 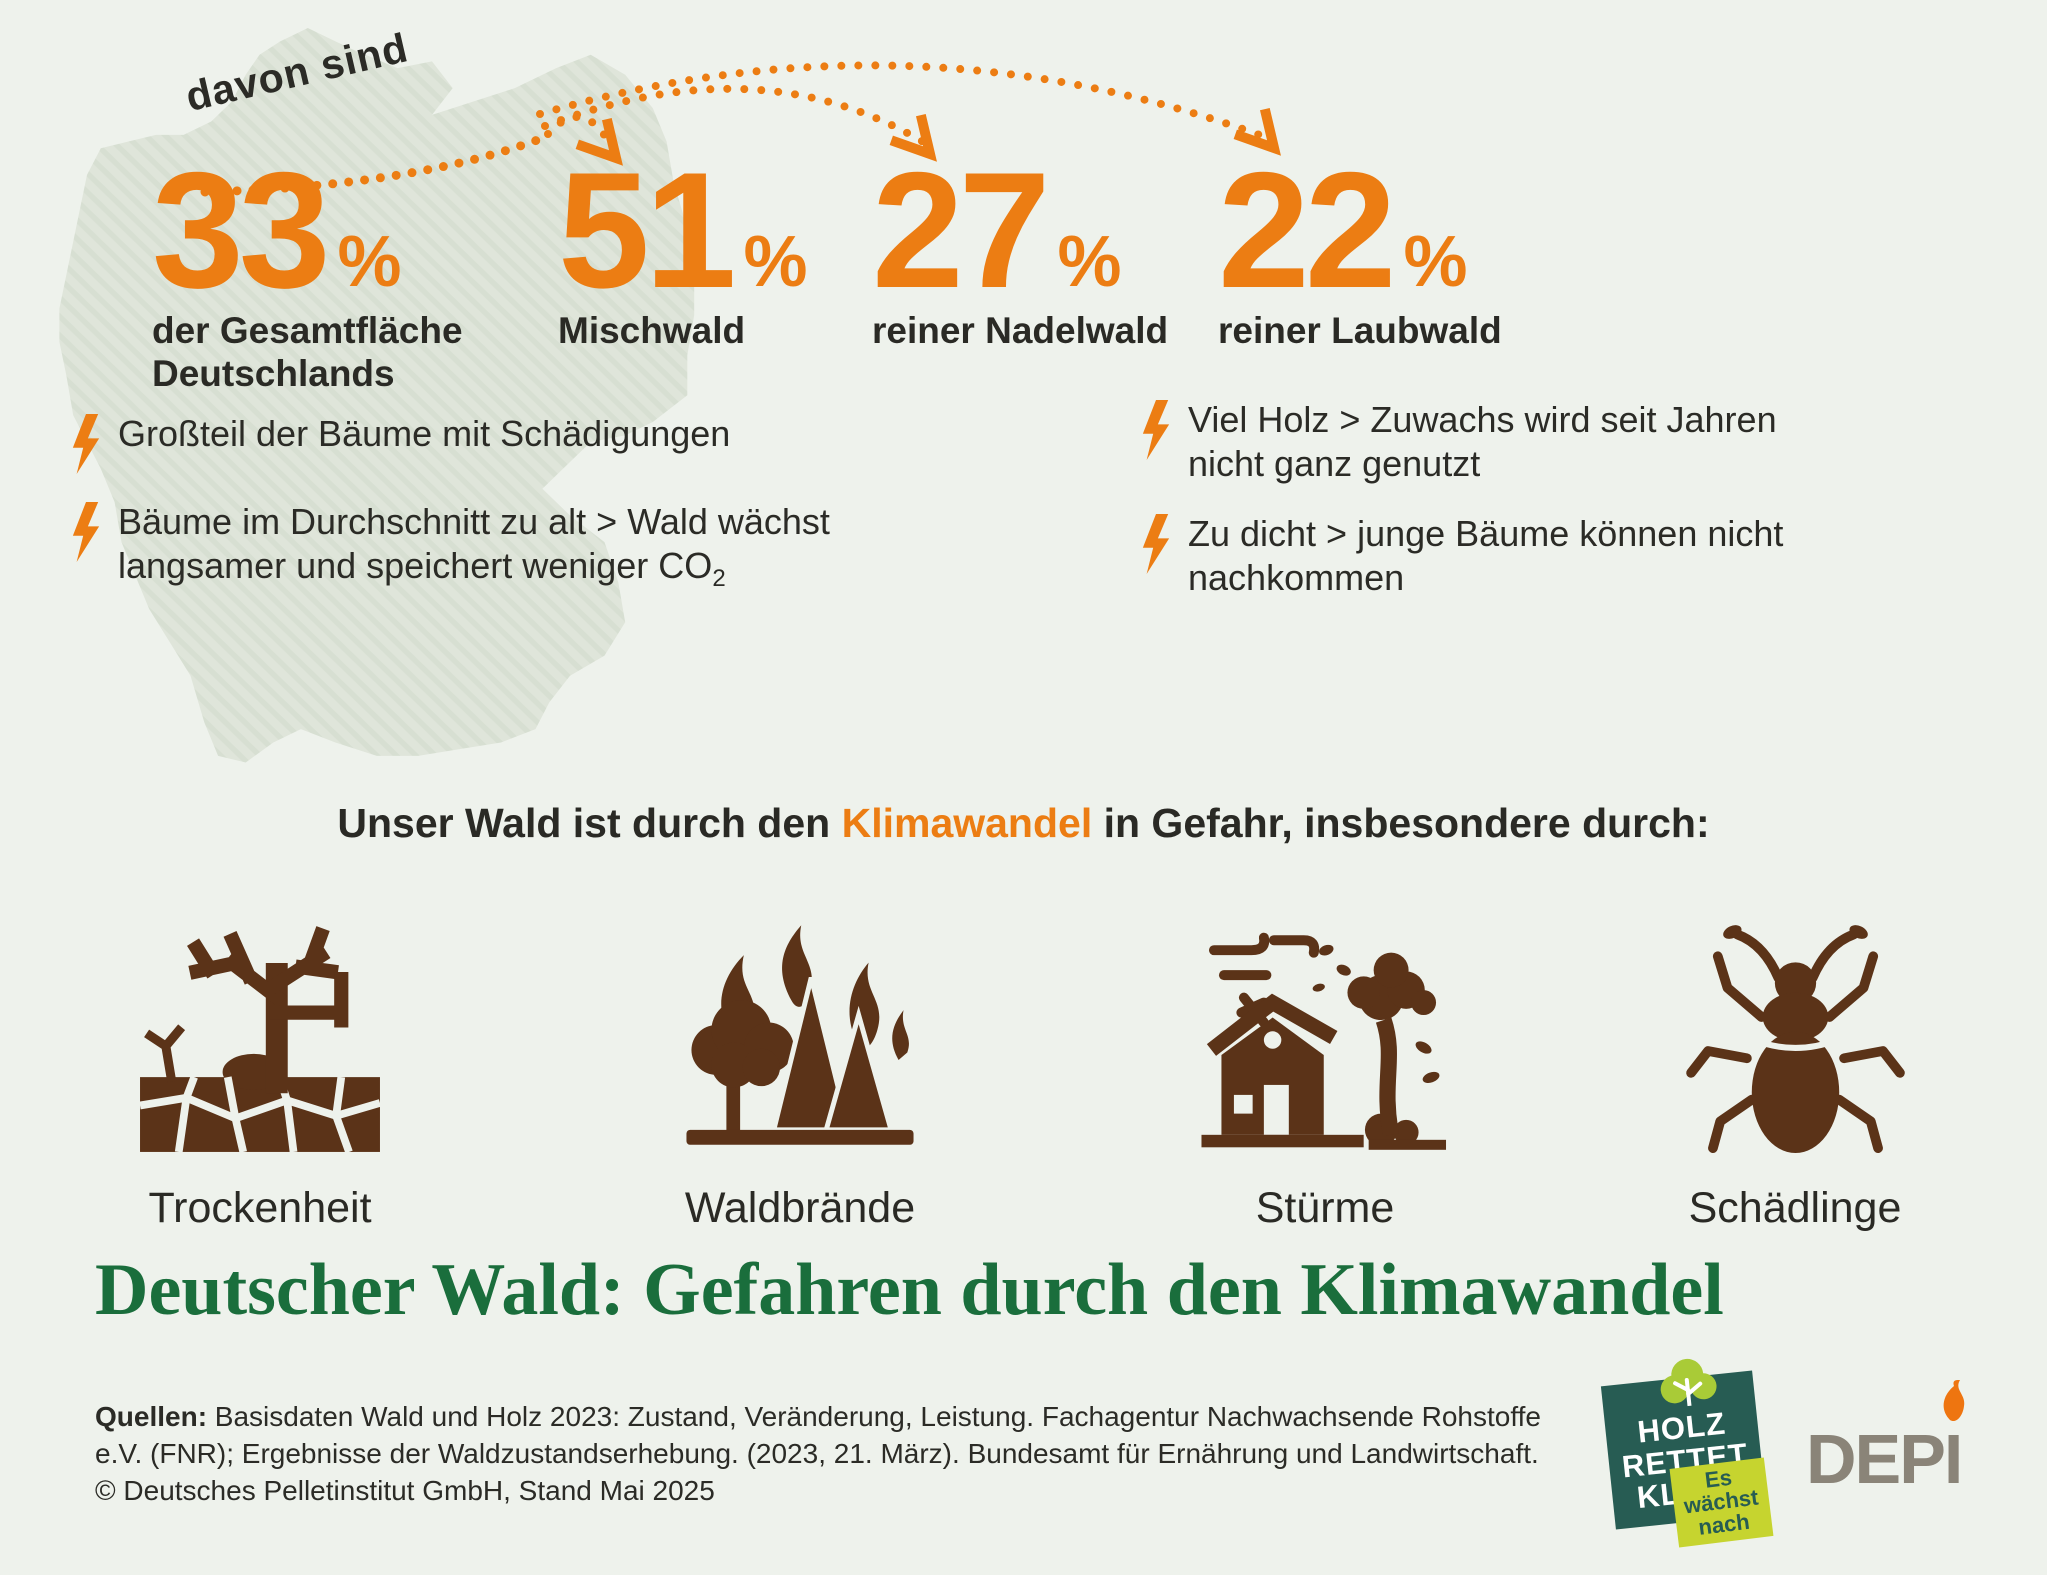 I want to click on fact-line: Großteil der Bäume mit Schädigungen, so click(x=424, y=433).